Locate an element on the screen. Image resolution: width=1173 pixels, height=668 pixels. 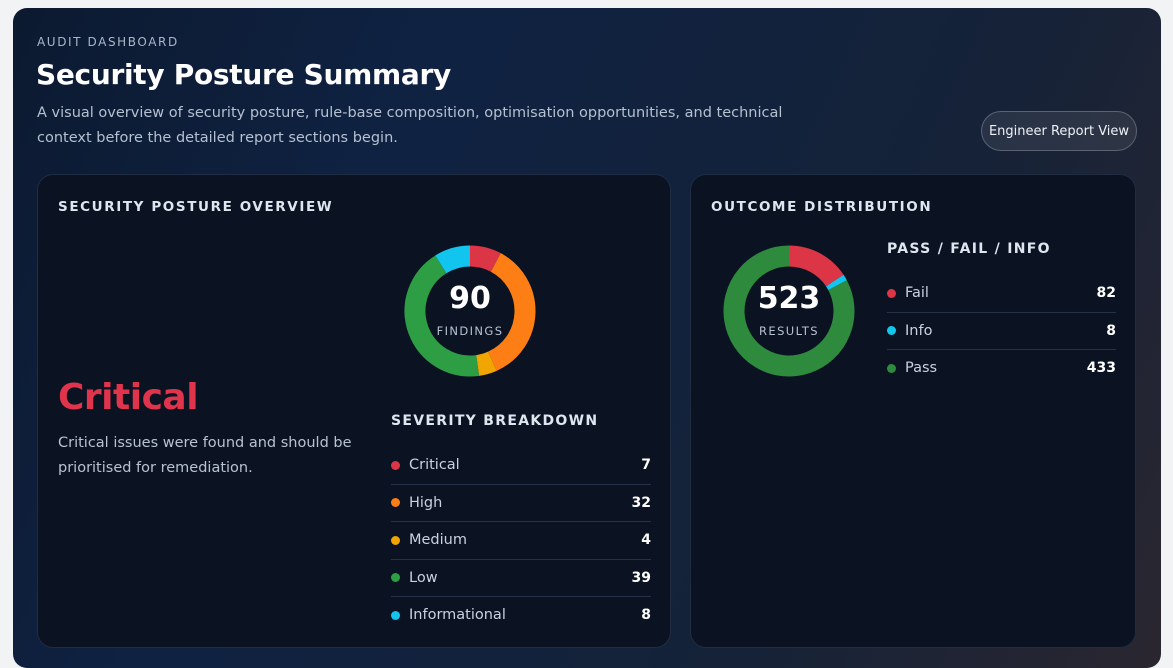
informational-dot-icon is located at coordinates (395, 615).